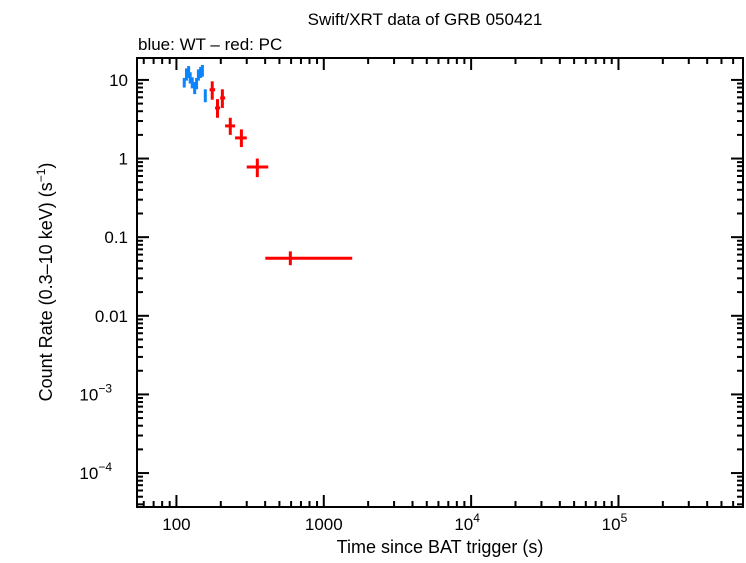 This screenshot has height=563, width=746. I want to click on chart-title: Swift/XRT data of GRB 050421, so click(425, 19).